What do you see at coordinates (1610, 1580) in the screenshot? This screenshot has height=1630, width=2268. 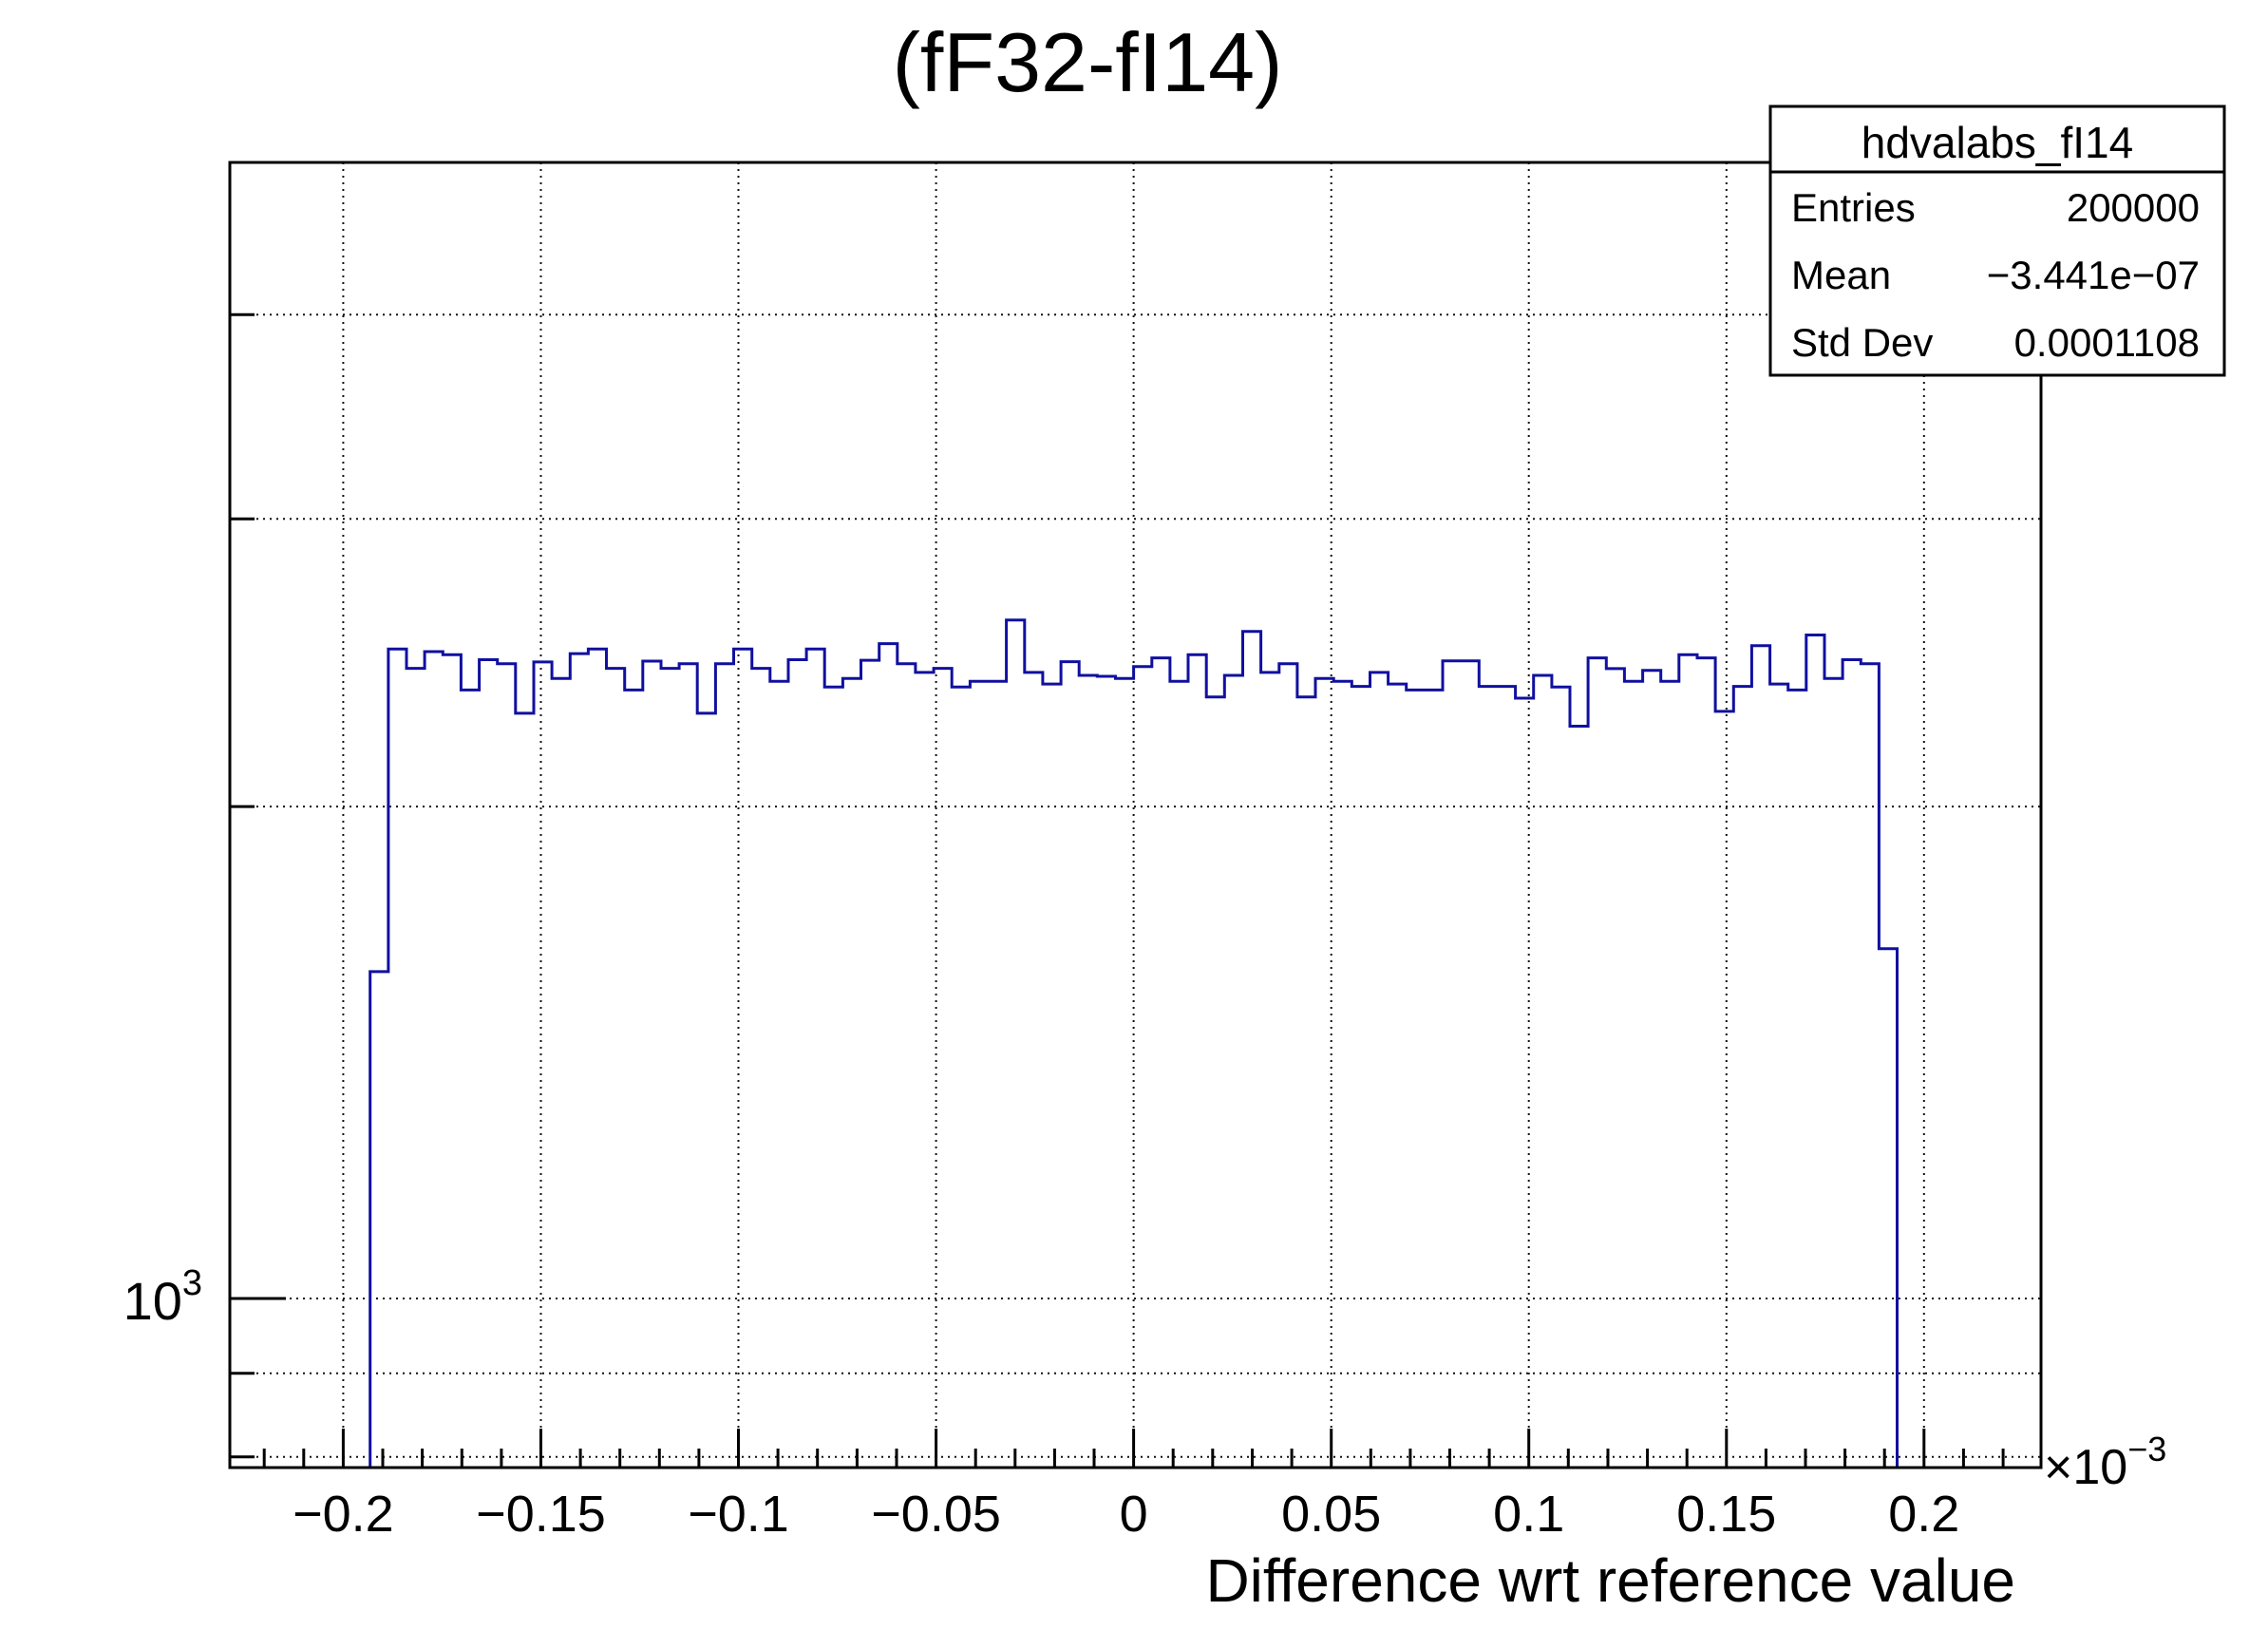 I see `x-axis-title: Difference wrt reference value` at bounding box center [1610, 1580].